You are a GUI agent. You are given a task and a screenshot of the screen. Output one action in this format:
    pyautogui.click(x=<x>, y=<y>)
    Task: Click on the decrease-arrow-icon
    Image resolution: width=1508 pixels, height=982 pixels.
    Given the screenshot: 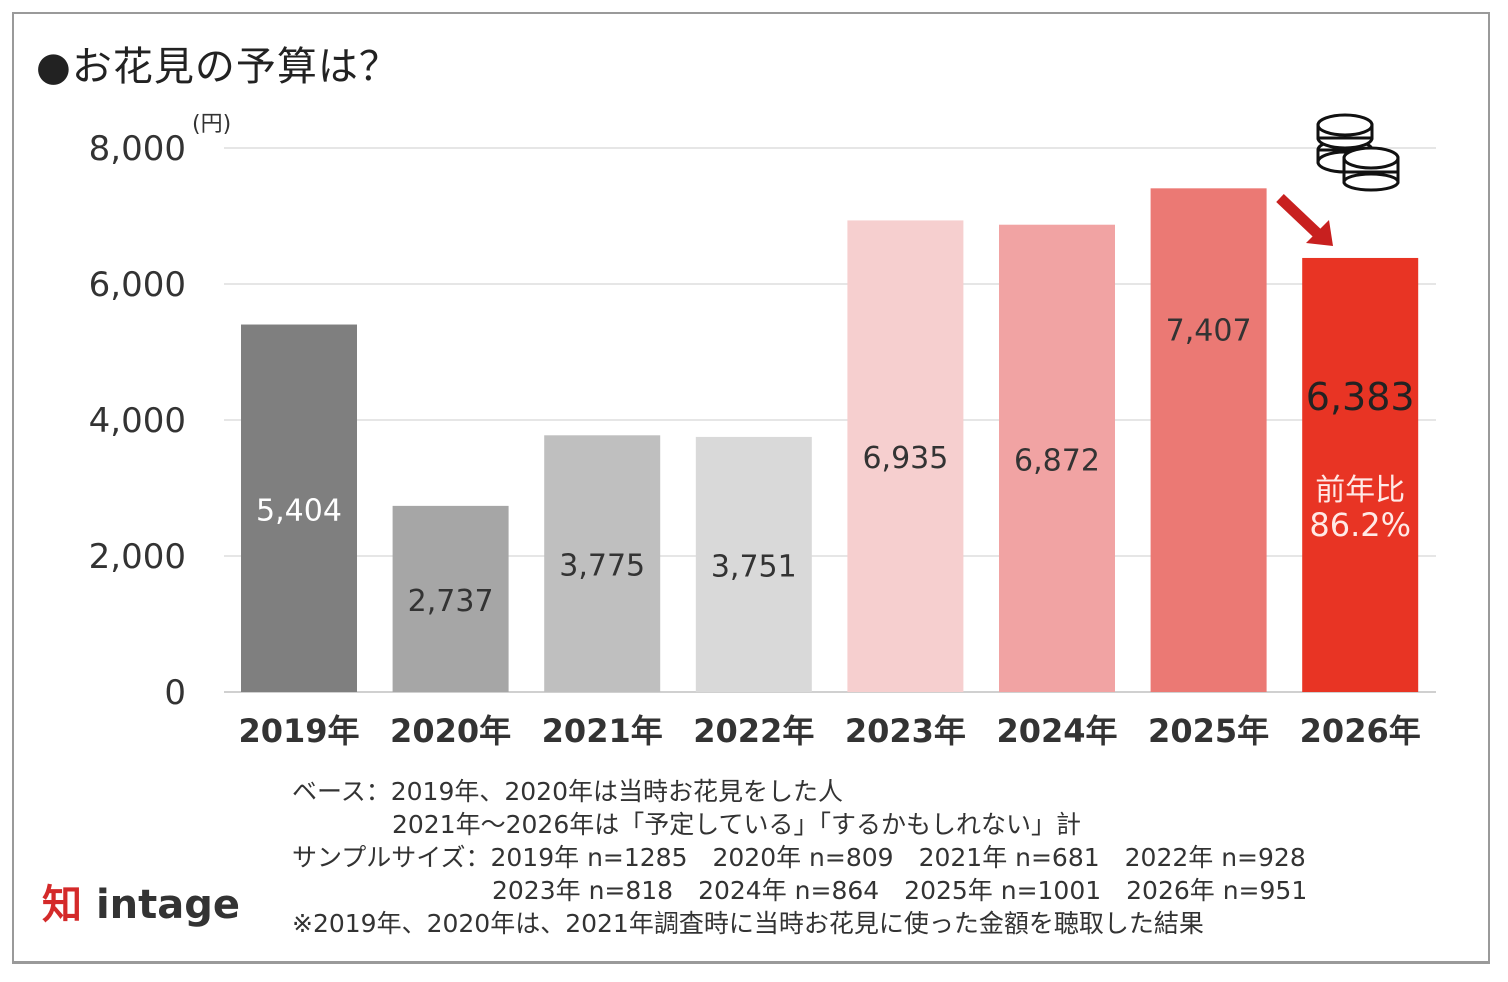 What is the action you would take?
    pyautogui.click(x=1304, y=220)
    